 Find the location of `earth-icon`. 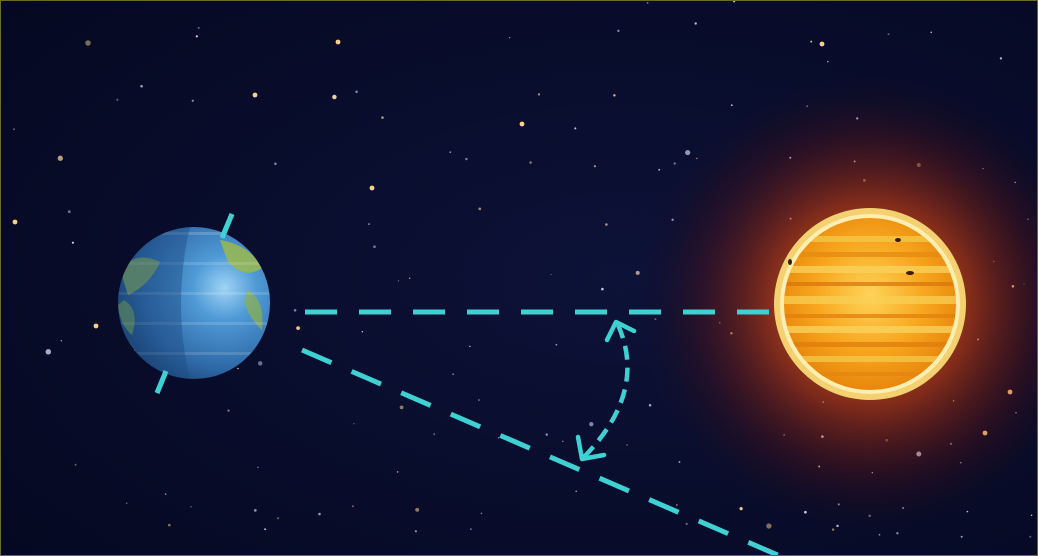

earth-icon is located at coordinates (194, 303).